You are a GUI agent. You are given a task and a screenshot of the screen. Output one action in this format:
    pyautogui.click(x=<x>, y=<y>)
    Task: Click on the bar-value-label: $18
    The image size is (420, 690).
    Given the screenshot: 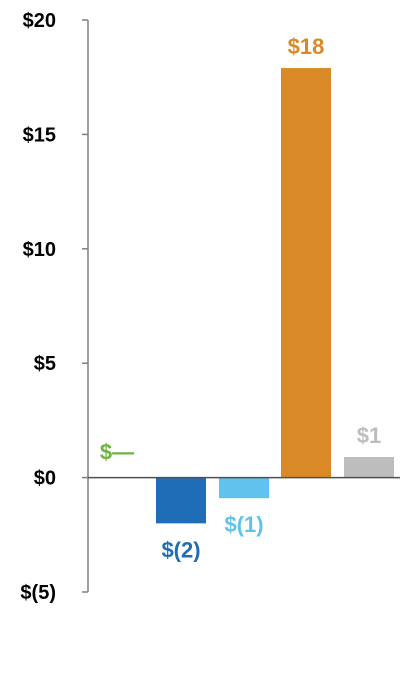 What is the action you would take?
    pyautogui.click(x=306, y=46)
    